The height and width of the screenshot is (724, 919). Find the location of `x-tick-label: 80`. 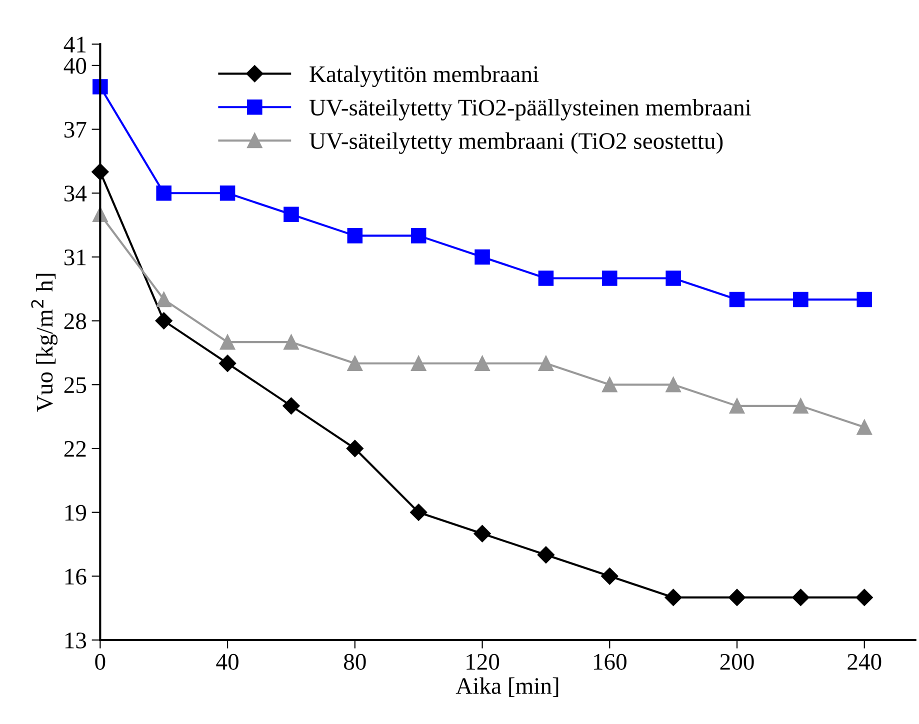

x-tick-label: 80 is located at coordinates (355, 662).